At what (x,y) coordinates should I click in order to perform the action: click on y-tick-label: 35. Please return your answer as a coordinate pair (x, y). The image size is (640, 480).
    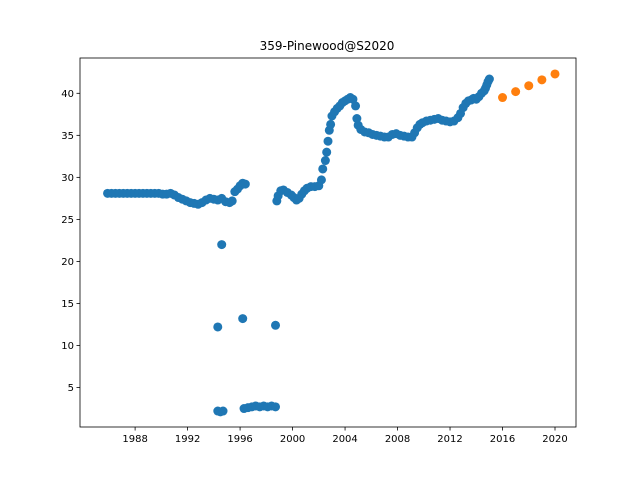
    Looking at the image, I should click on (67, 136).